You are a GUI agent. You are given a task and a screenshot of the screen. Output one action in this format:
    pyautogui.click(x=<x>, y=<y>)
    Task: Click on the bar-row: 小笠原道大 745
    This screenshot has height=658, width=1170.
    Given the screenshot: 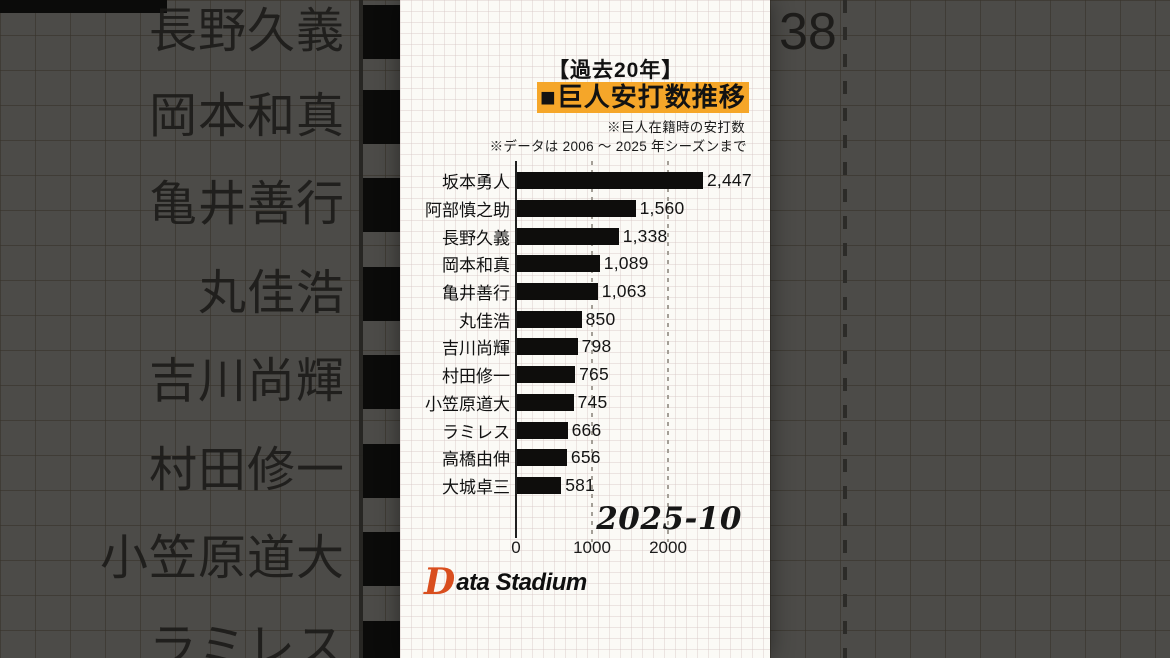 What is the action you would take?
    pyautogui.click(x=585, y=403)
    